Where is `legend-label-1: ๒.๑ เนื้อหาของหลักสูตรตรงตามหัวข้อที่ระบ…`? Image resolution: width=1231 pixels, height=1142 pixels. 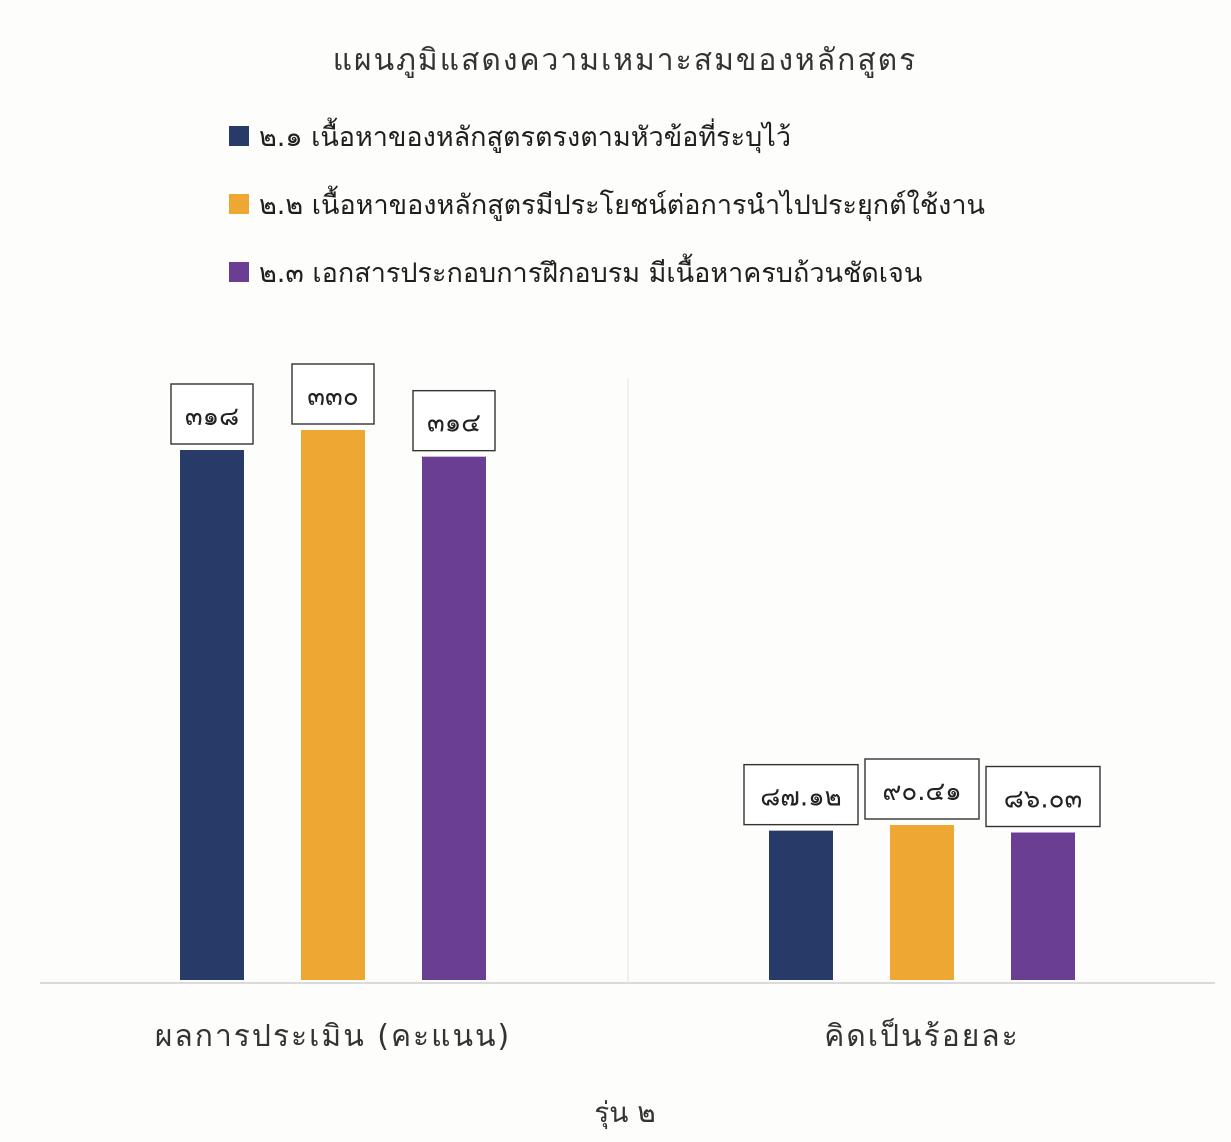 legend-label-1: ๒.๑ เนื้อหาของหลักสูตรตรงตามหัวข้อที่ระบ… is located at coordinates (525, 135).